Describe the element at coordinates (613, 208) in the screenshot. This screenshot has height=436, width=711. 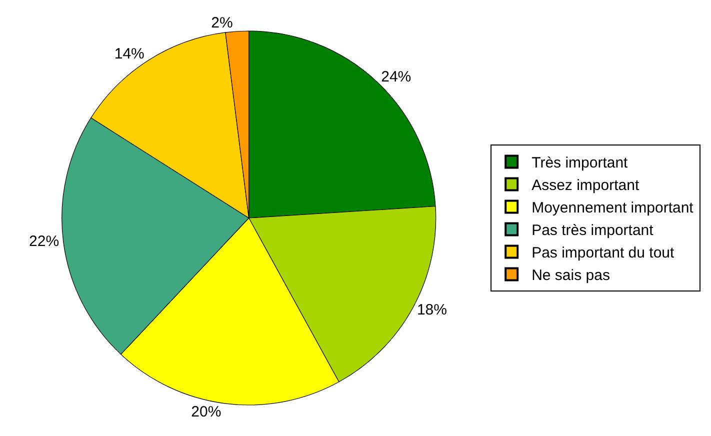
I see `legend-label: Moyennement important` at that location.